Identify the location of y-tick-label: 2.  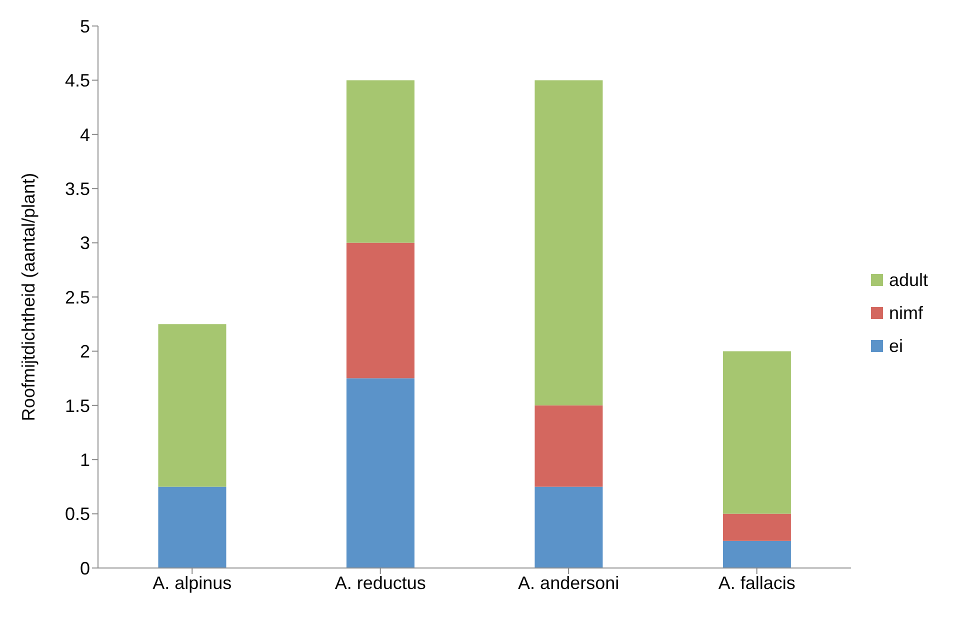
(85, 352).